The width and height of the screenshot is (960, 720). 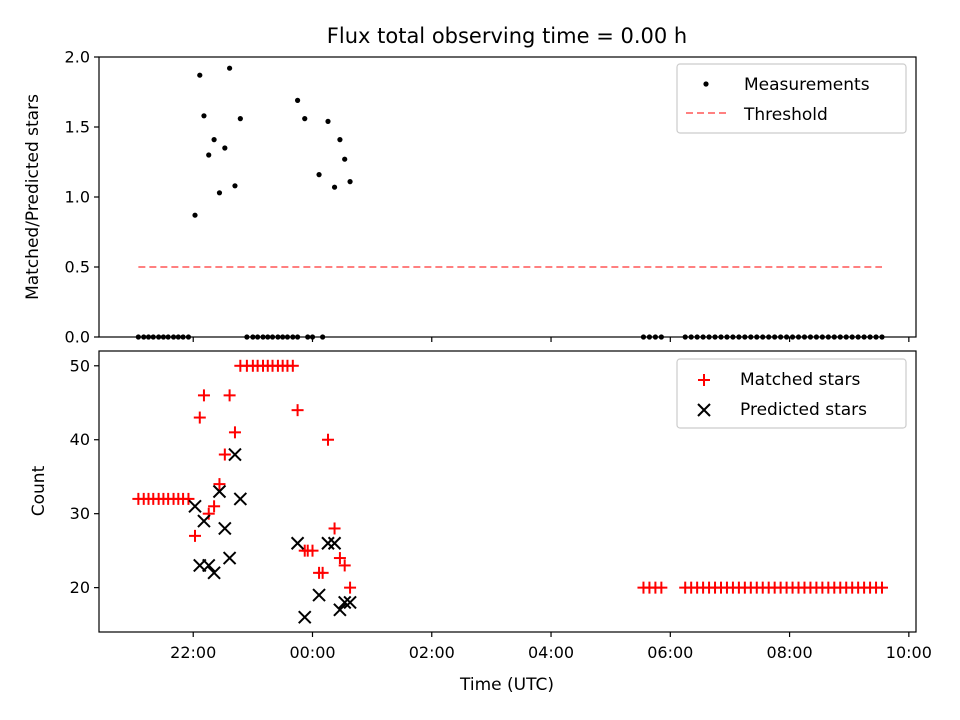 What do you see at coordinates (706, 84) in the screenshot?
I see `legend-measurements-marker` at bounding box center [706, 84].